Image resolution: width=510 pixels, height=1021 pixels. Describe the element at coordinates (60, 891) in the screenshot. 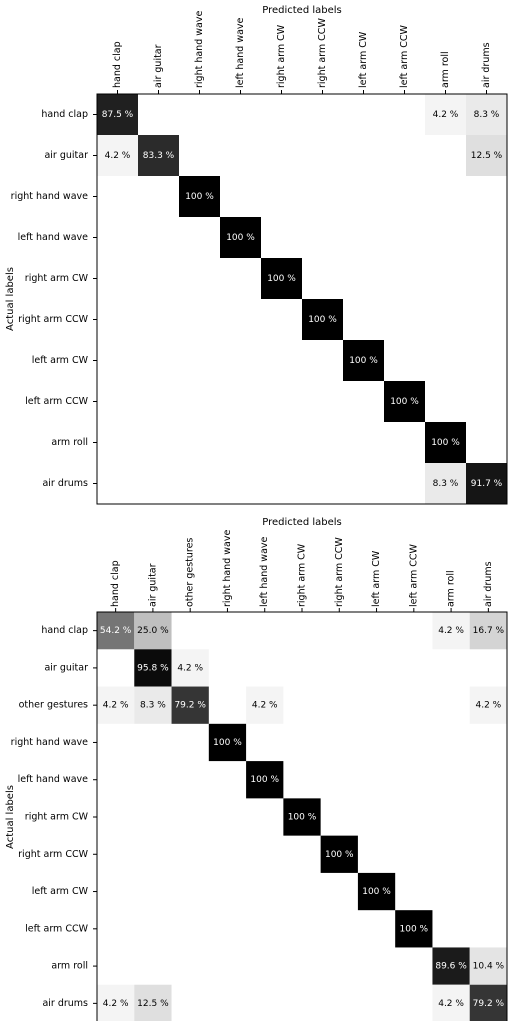

I see `cm2-ytick-label: left arm CW` at that location.